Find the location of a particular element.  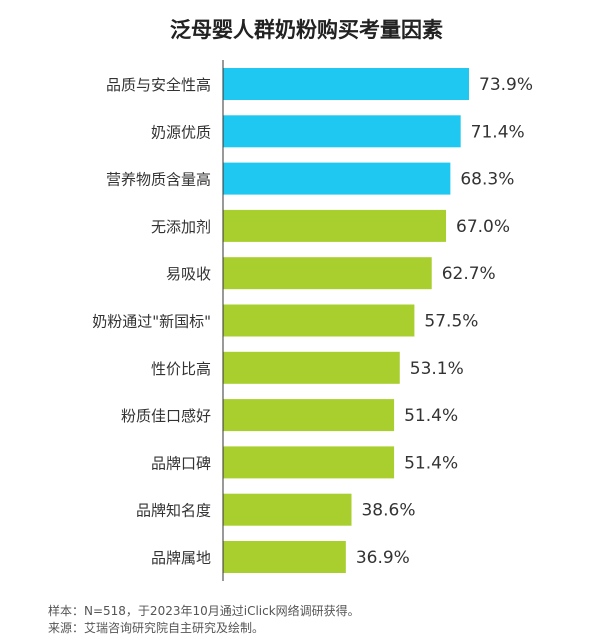

value-label: 67.0% is located at coordinates (483, 227).